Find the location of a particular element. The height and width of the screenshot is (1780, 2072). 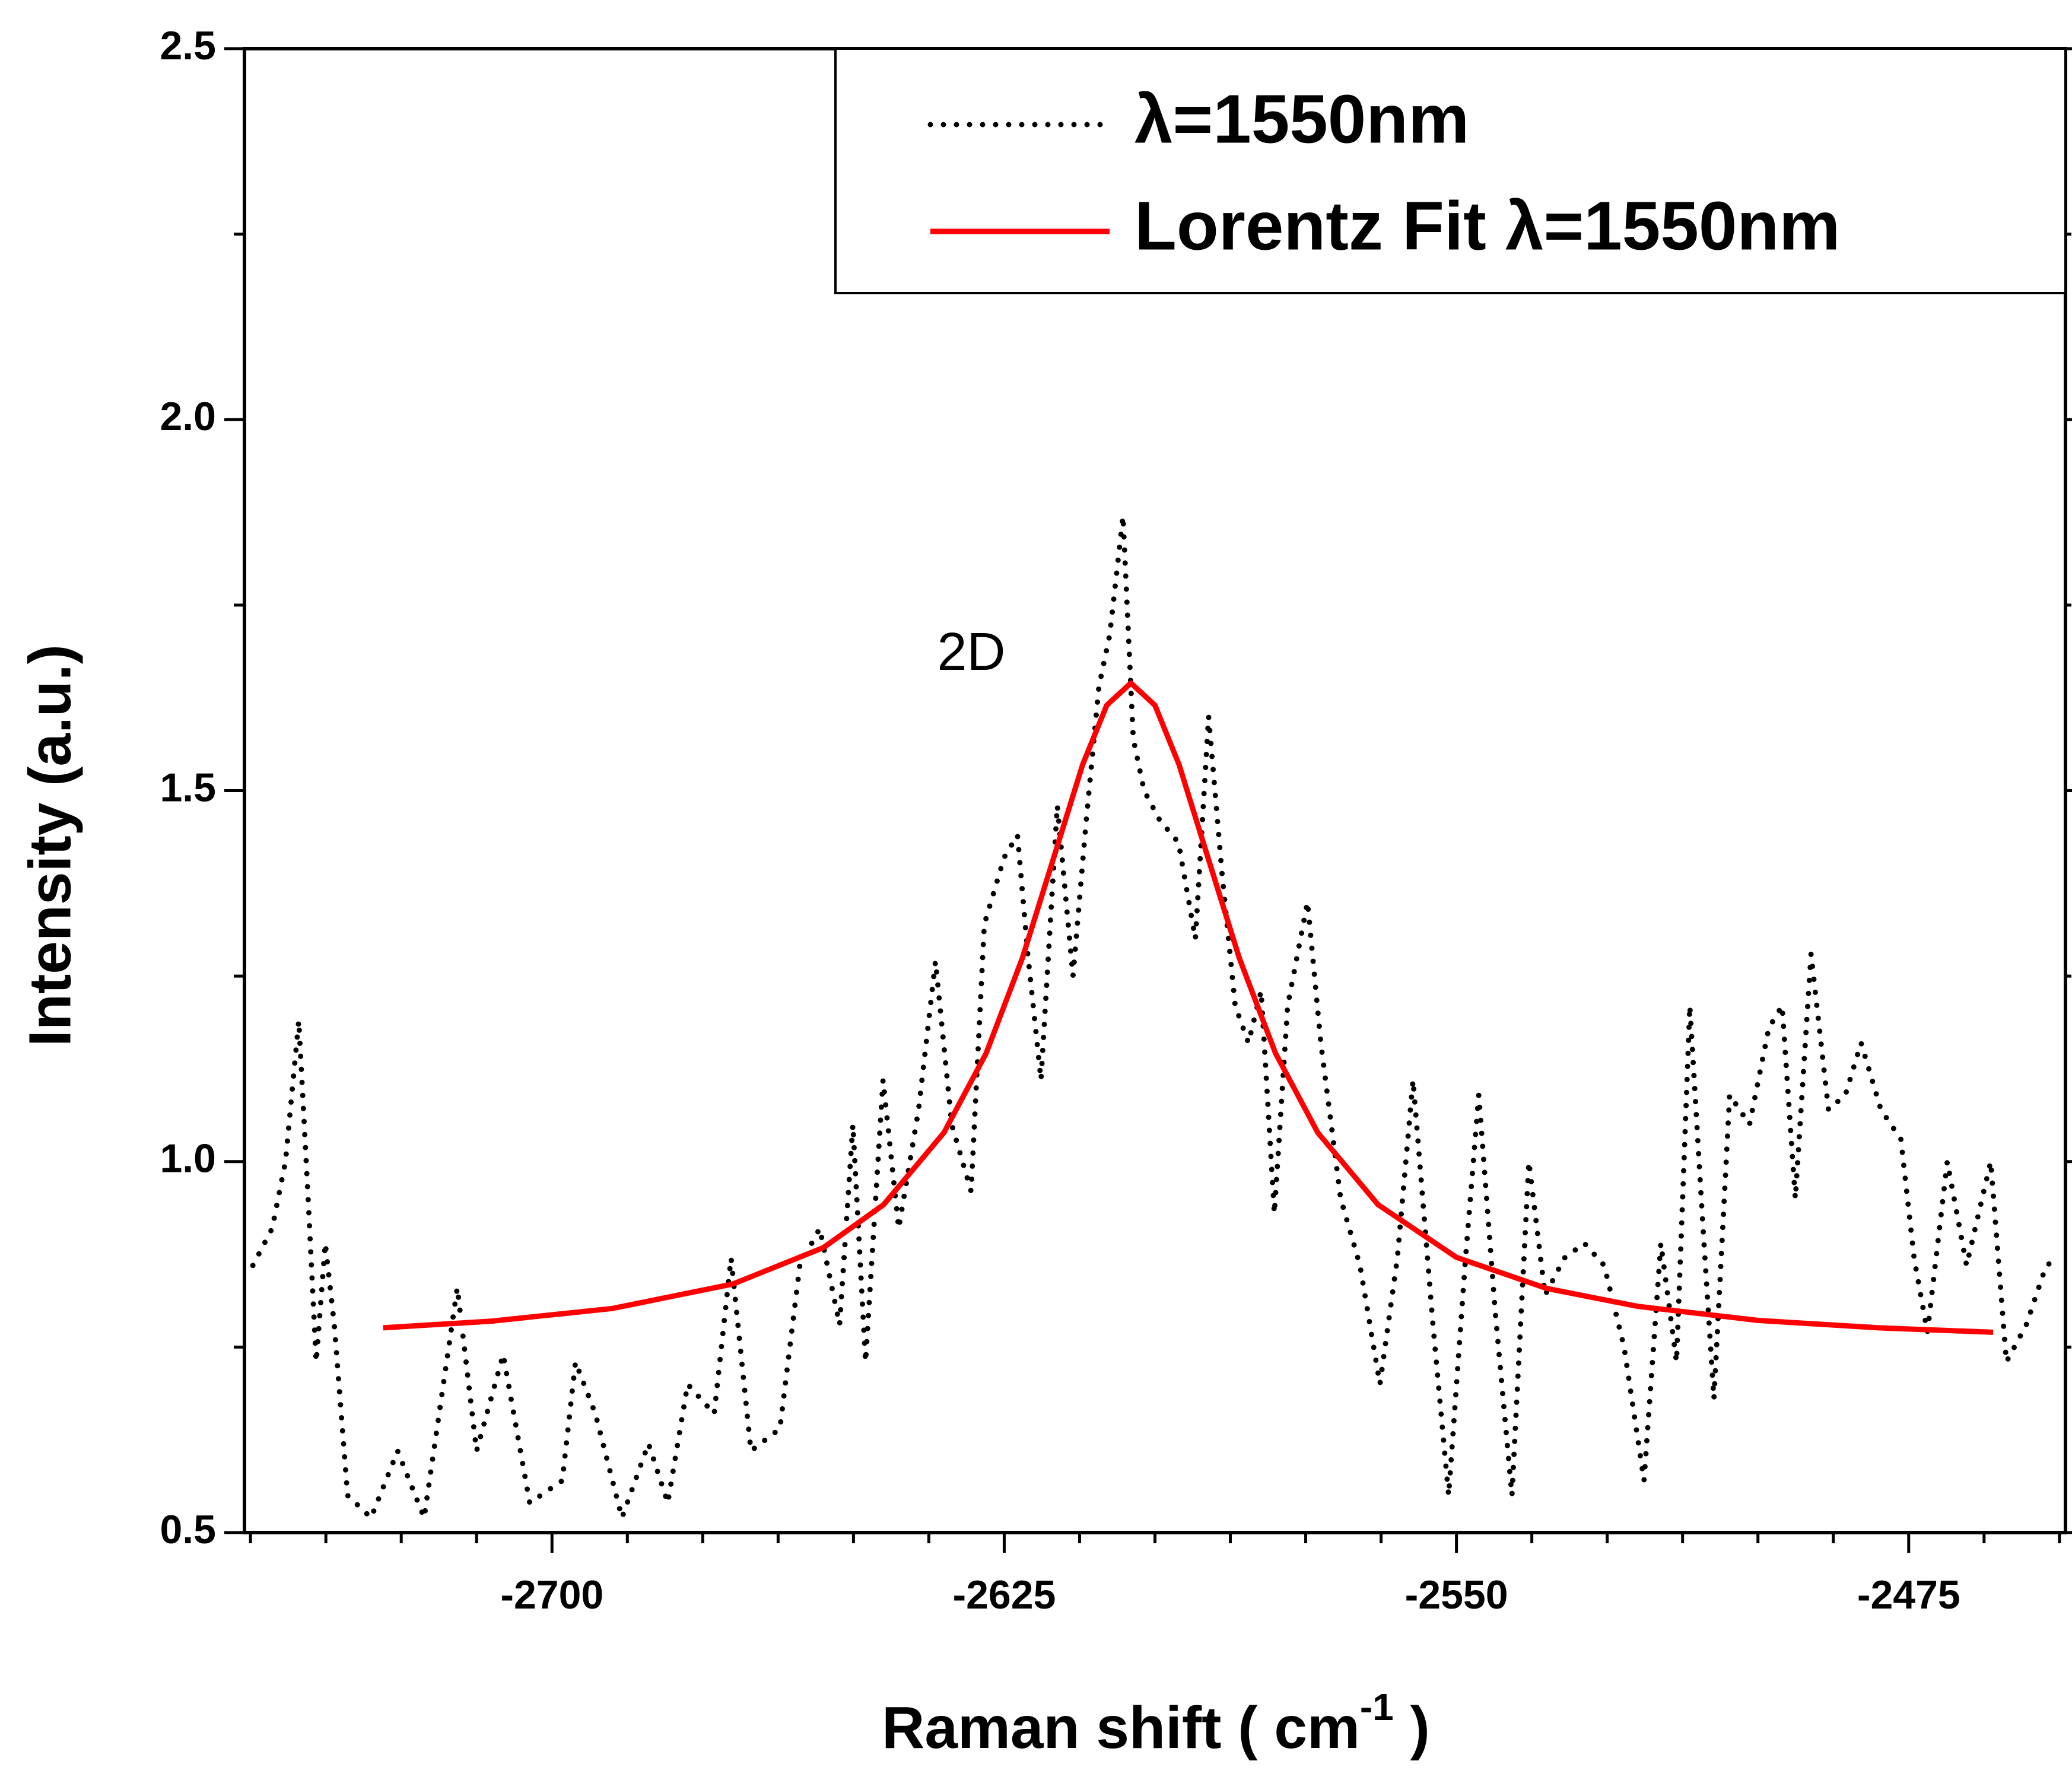

x-tick-label: -2475 is located at coordinates (1909, 1594).